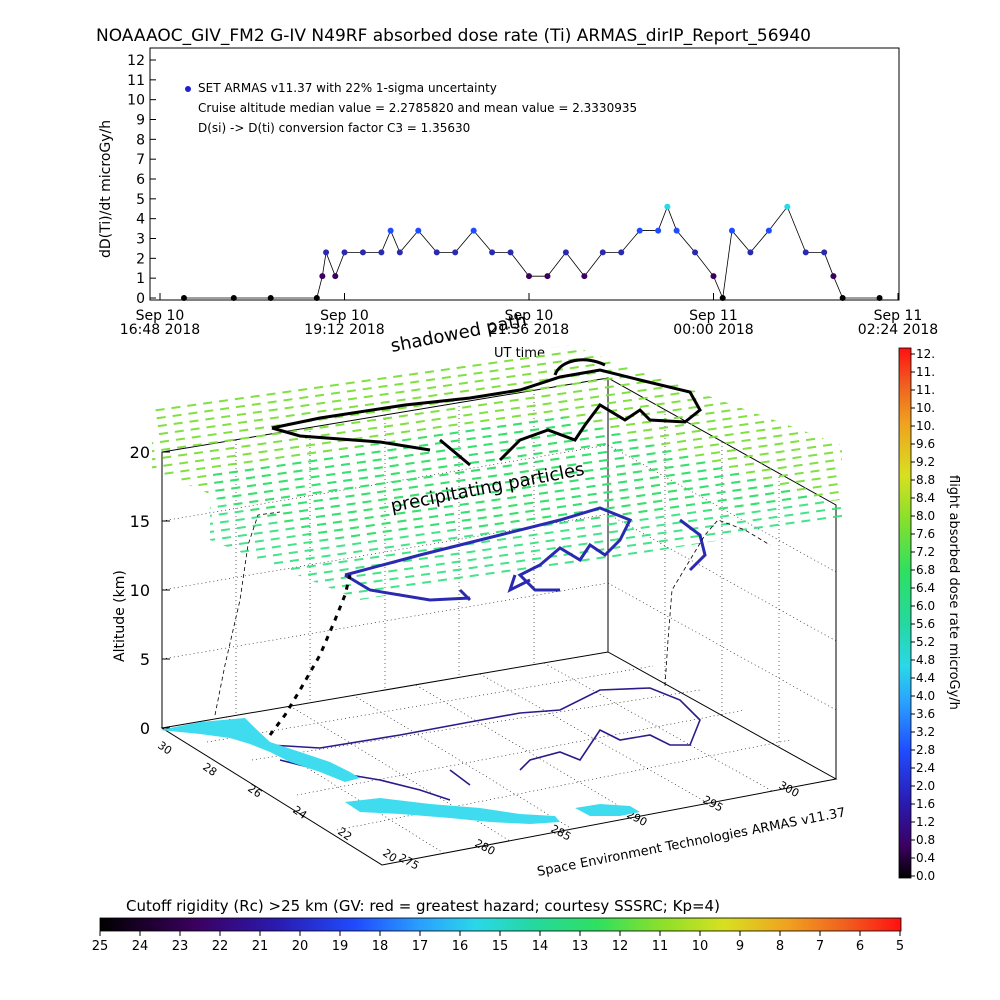 The width and height of the screenshot is (1000, 1000). Describe the element at coordinates (925, 858) in the screenshot. I see `dose-colorbar-tick-label: 0.4` at that location.